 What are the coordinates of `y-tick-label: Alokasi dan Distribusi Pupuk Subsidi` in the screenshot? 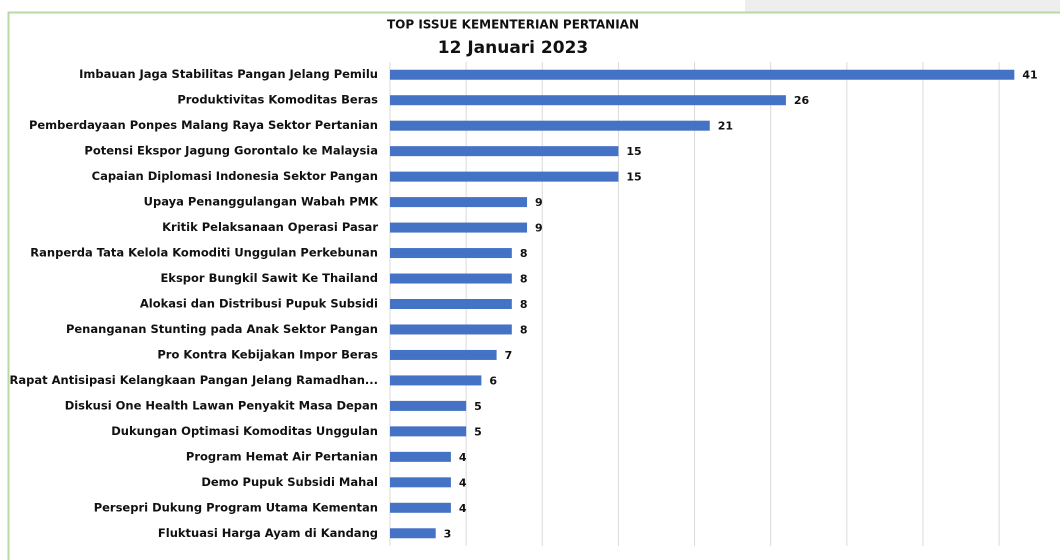 It's located at (259, 304).